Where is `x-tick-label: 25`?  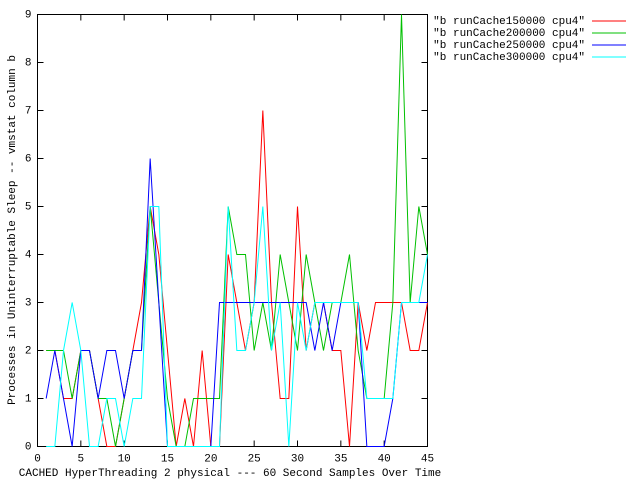 x-tick-label: 25 is located at coordinates (254, 459).